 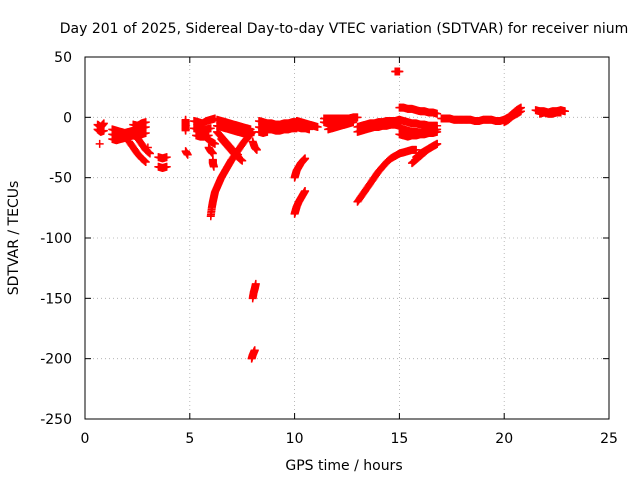 I want to click on x-tick-label: 20, so click(x=504, y=439).